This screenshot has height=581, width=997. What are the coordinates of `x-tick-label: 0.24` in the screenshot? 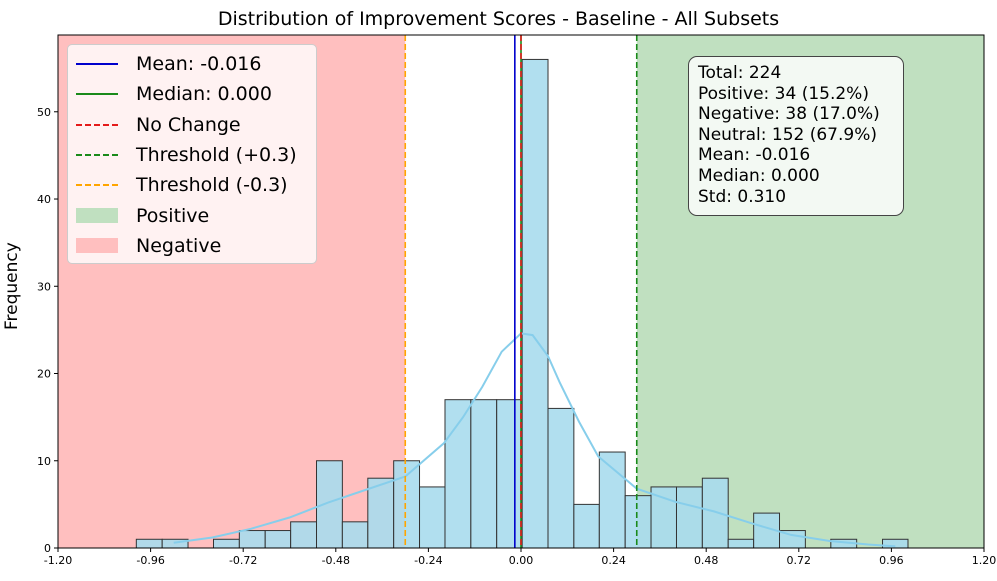 It's located at (613, 560).